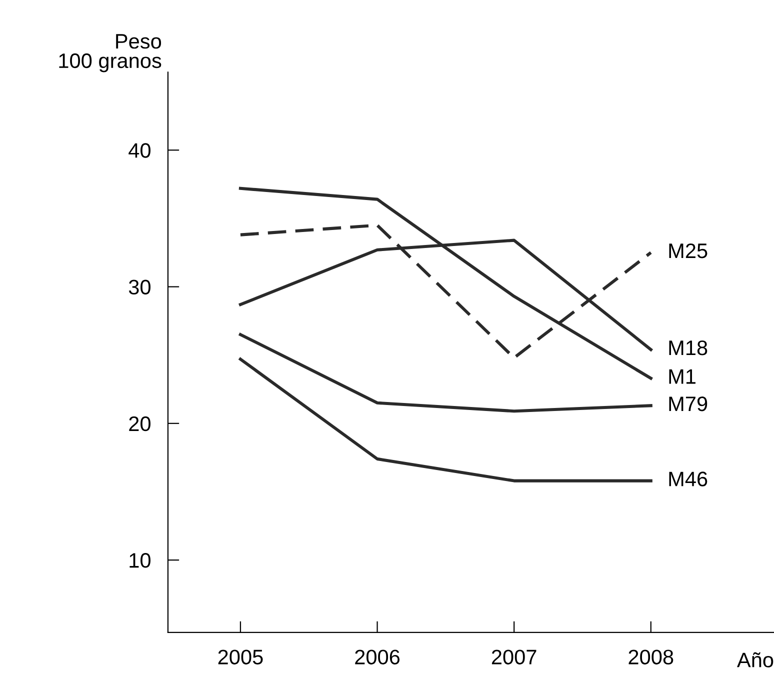  I want to click on series-label: M46, so click(688, 479).